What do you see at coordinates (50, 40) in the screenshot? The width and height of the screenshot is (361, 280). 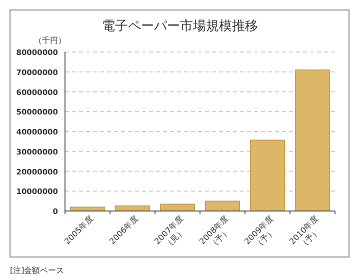 I see `y-axis-title: （千円）` at bounding box center [50, 40].